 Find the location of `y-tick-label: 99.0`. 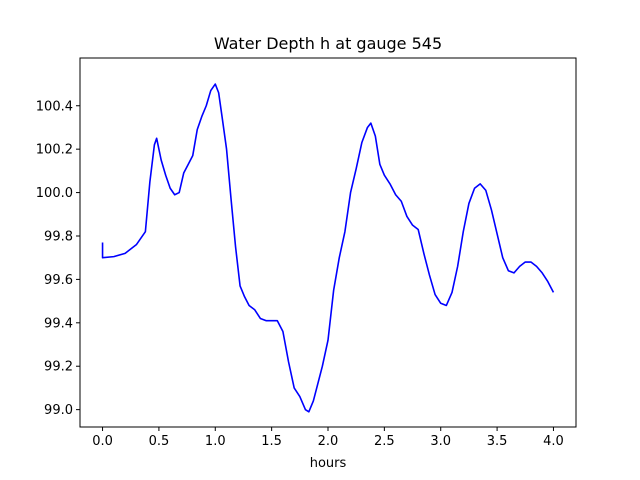

y-tick-label: 99.0 is located at coordinates (58, 410).